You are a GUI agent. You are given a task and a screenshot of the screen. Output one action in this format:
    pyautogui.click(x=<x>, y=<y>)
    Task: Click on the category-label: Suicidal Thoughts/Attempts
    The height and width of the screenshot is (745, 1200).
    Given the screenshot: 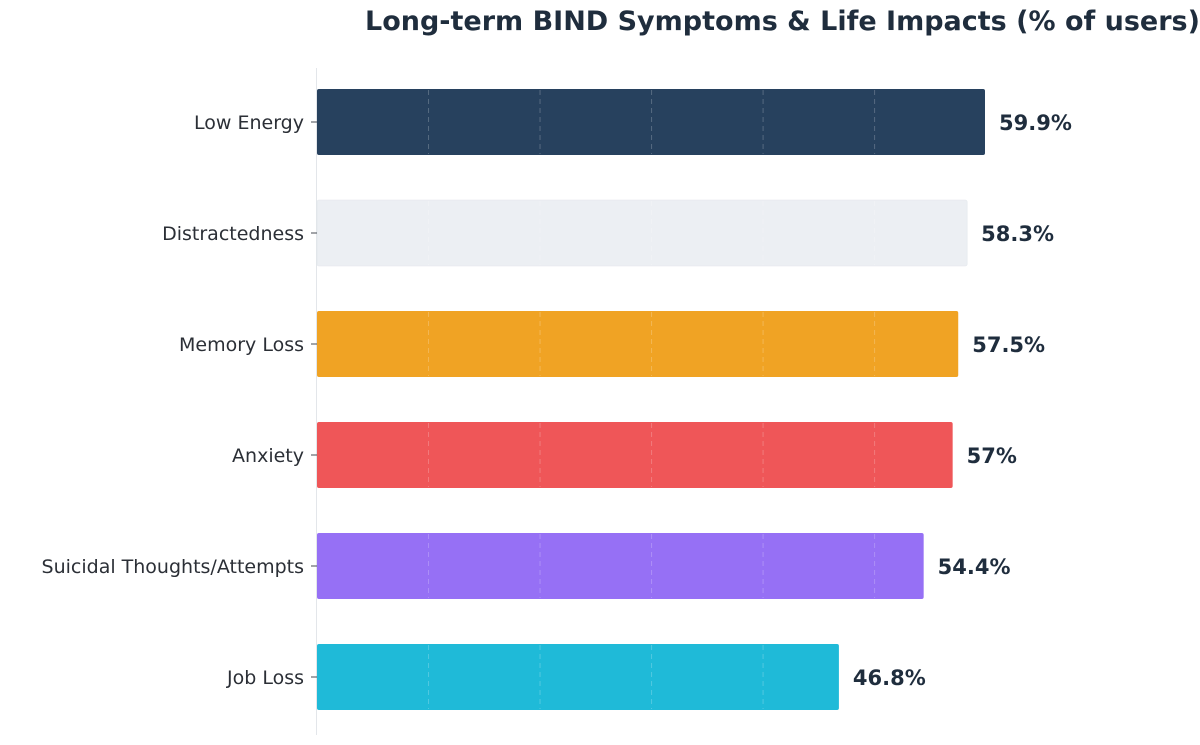 What is the action you would take?
    pyautogui.click(x=173, y=567)
    